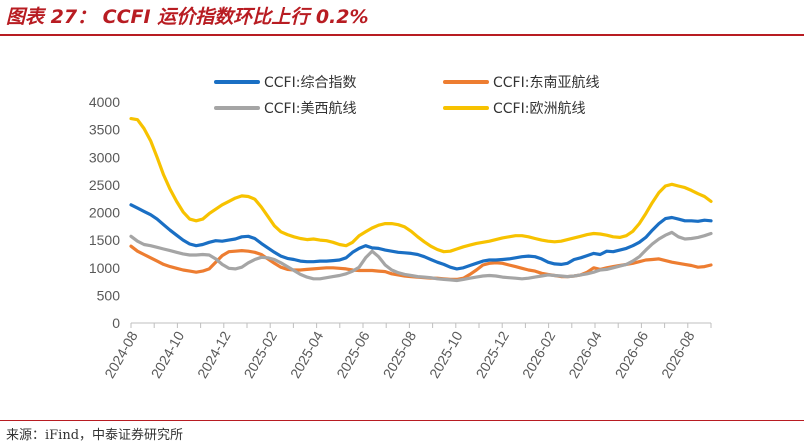  What do you see at coordinates (121, 354) in the screenshot?
I see `x-tick-label: 2024-08` at bounding box center [121, 354].